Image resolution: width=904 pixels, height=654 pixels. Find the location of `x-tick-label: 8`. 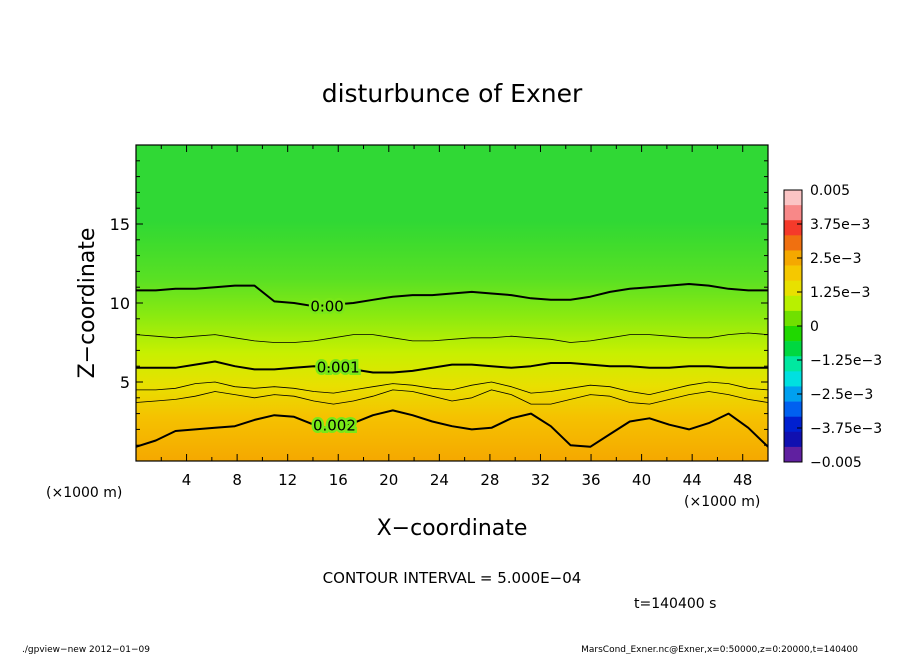

x-tick-label: 8 is located at coordinates (237, 480).